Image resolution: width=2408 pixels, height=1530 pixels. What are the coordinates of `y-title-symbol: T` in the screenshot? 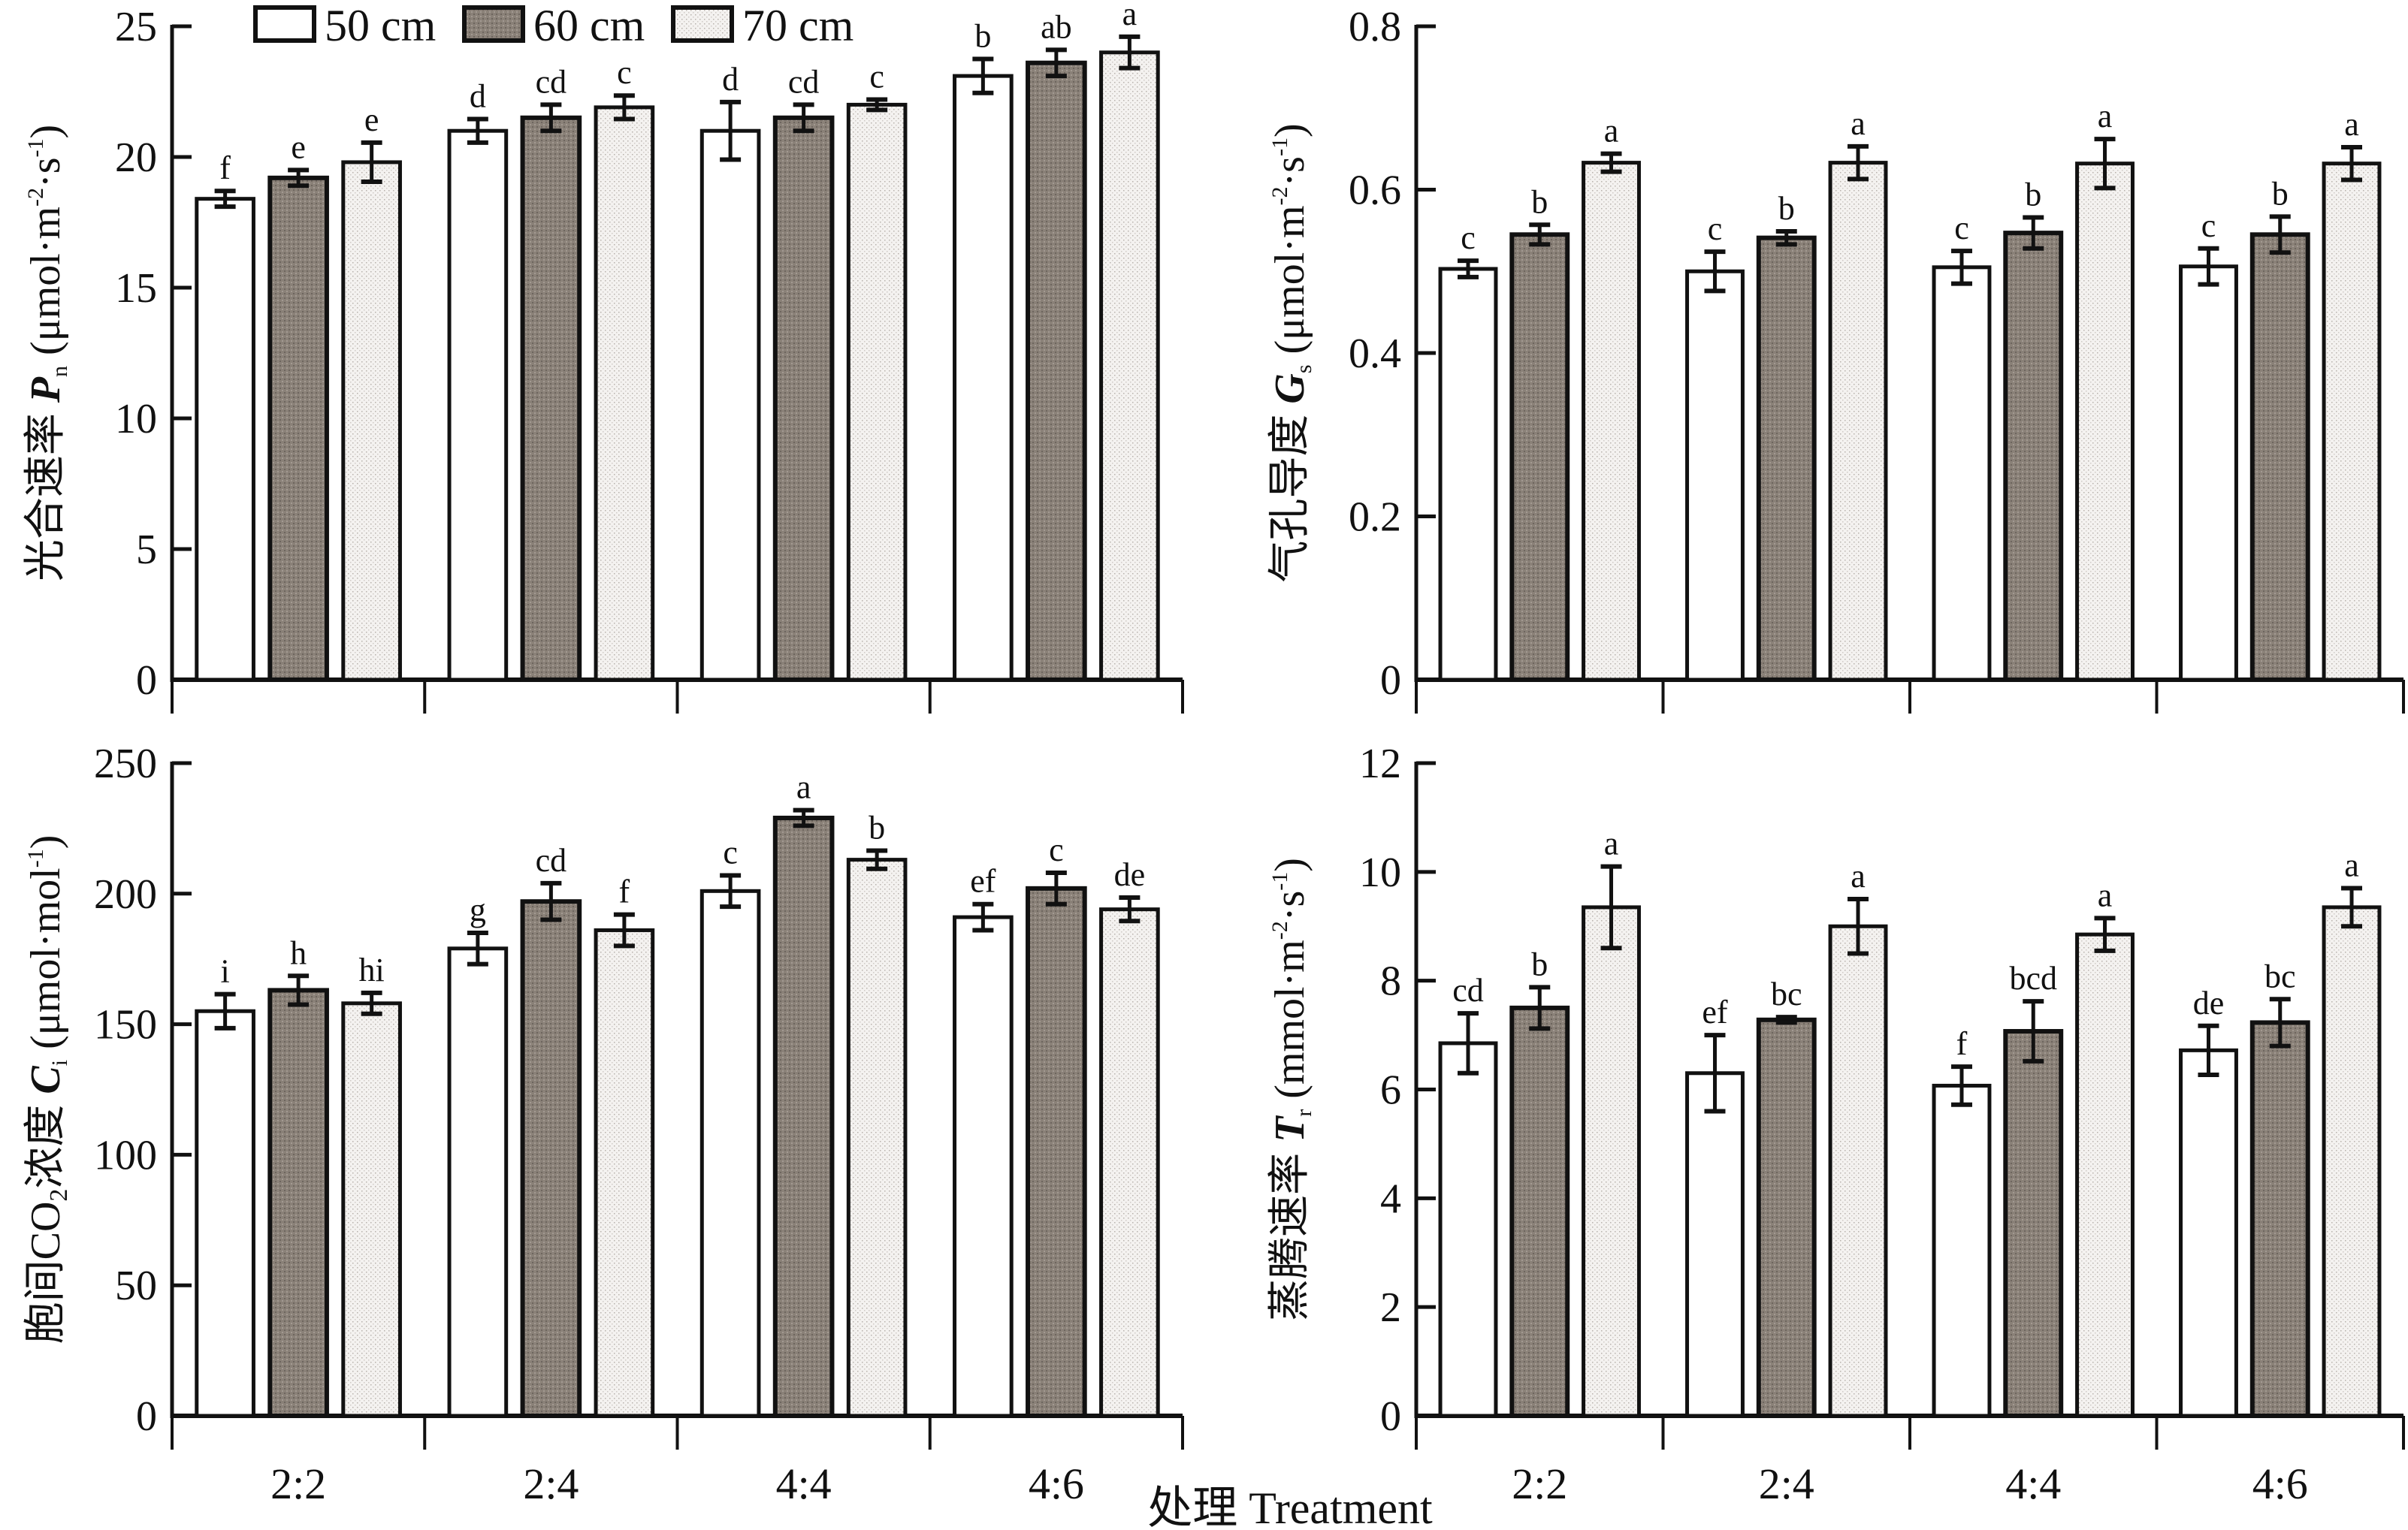 It's located at (1290, 1128).